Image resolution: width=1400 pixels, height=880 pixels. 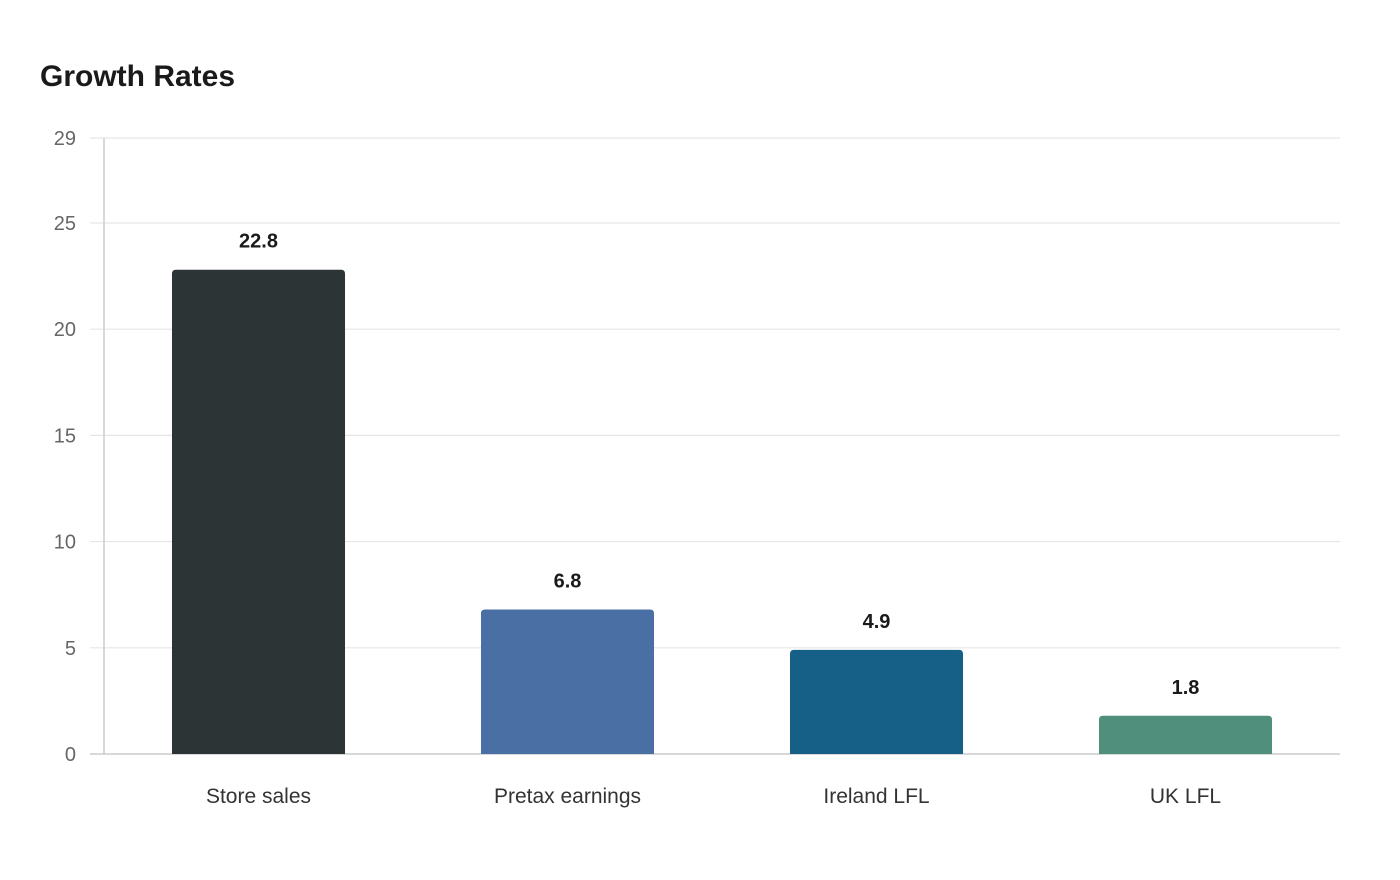 What do you see at coordinates (567, 796) in the screenshot?
I see `x-category-label: Pretax earnings` at bounding box center [567, 796].